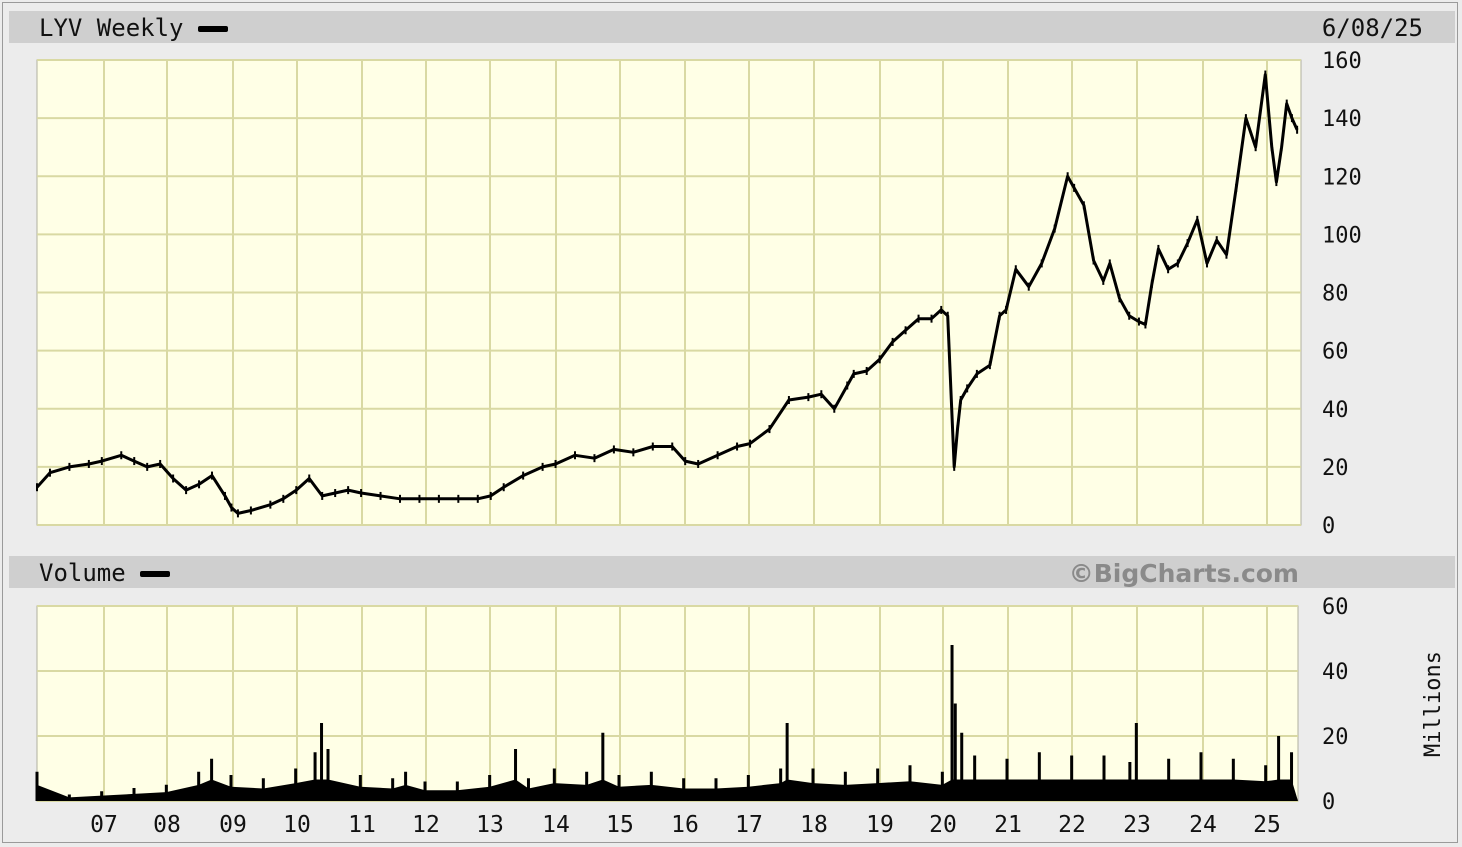 The image size is (1462, 847). Describe the element at coordinates (1267, 825) in the screenshot. I see `x-tick-label: 25` at that location.